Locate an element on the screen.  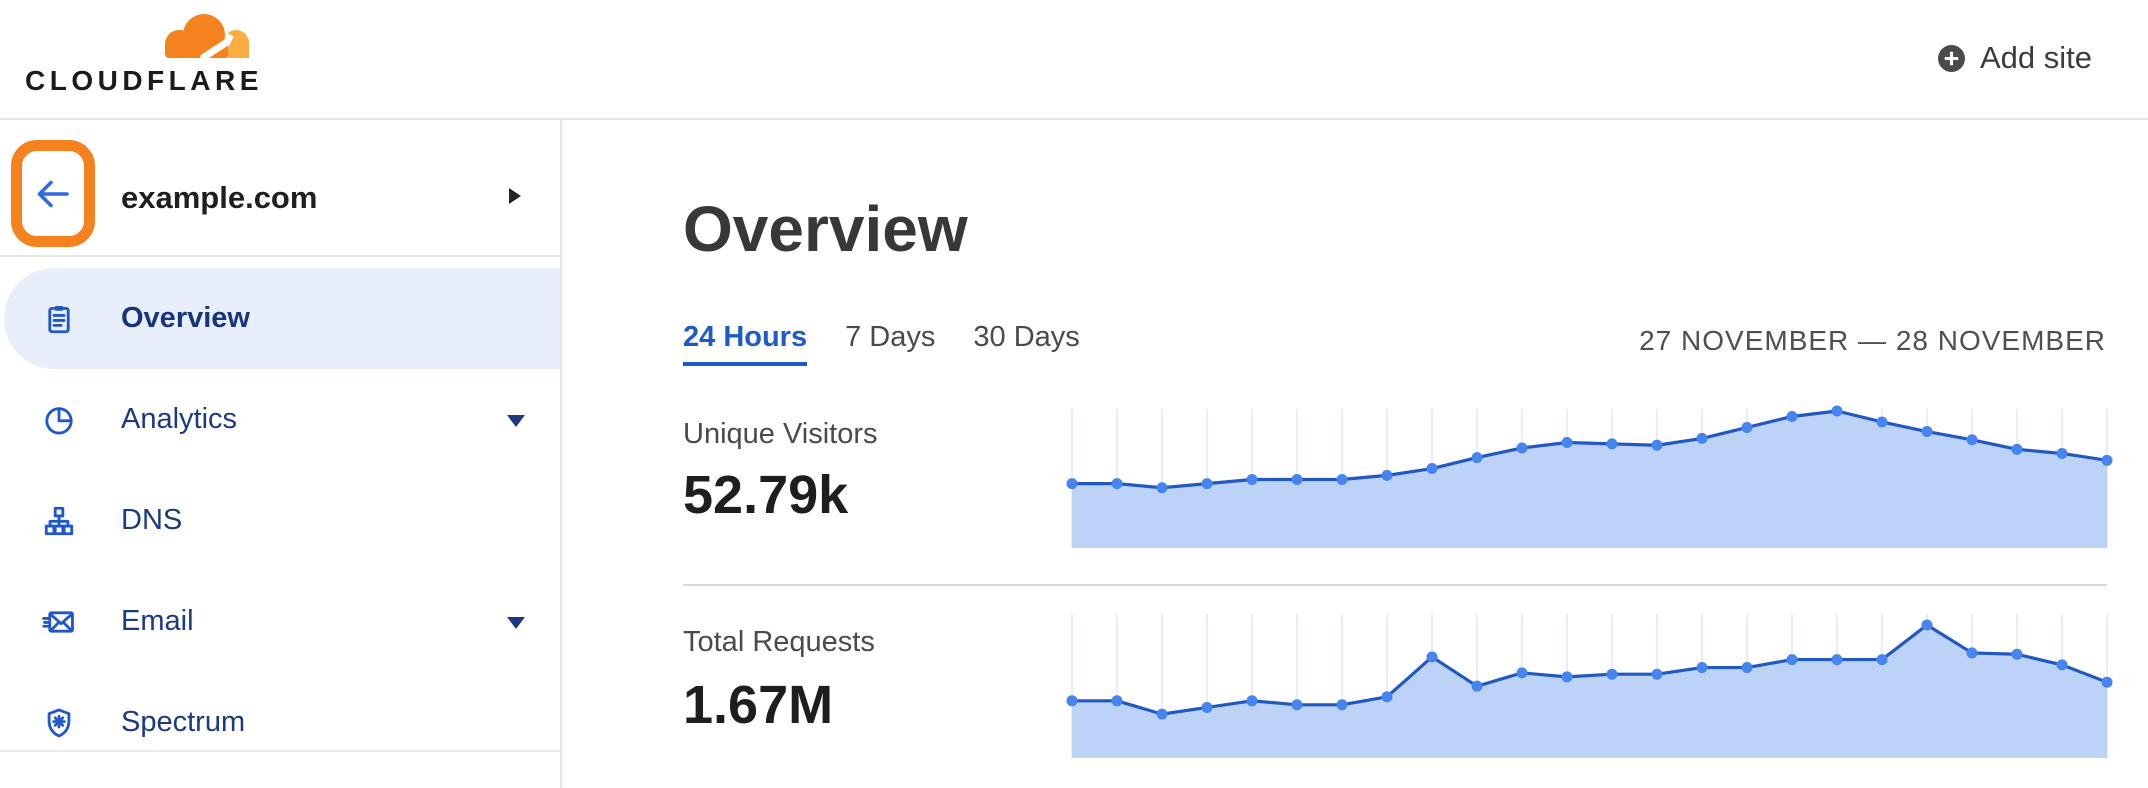
pie-chart-icon is located at coordinates (59, 420).